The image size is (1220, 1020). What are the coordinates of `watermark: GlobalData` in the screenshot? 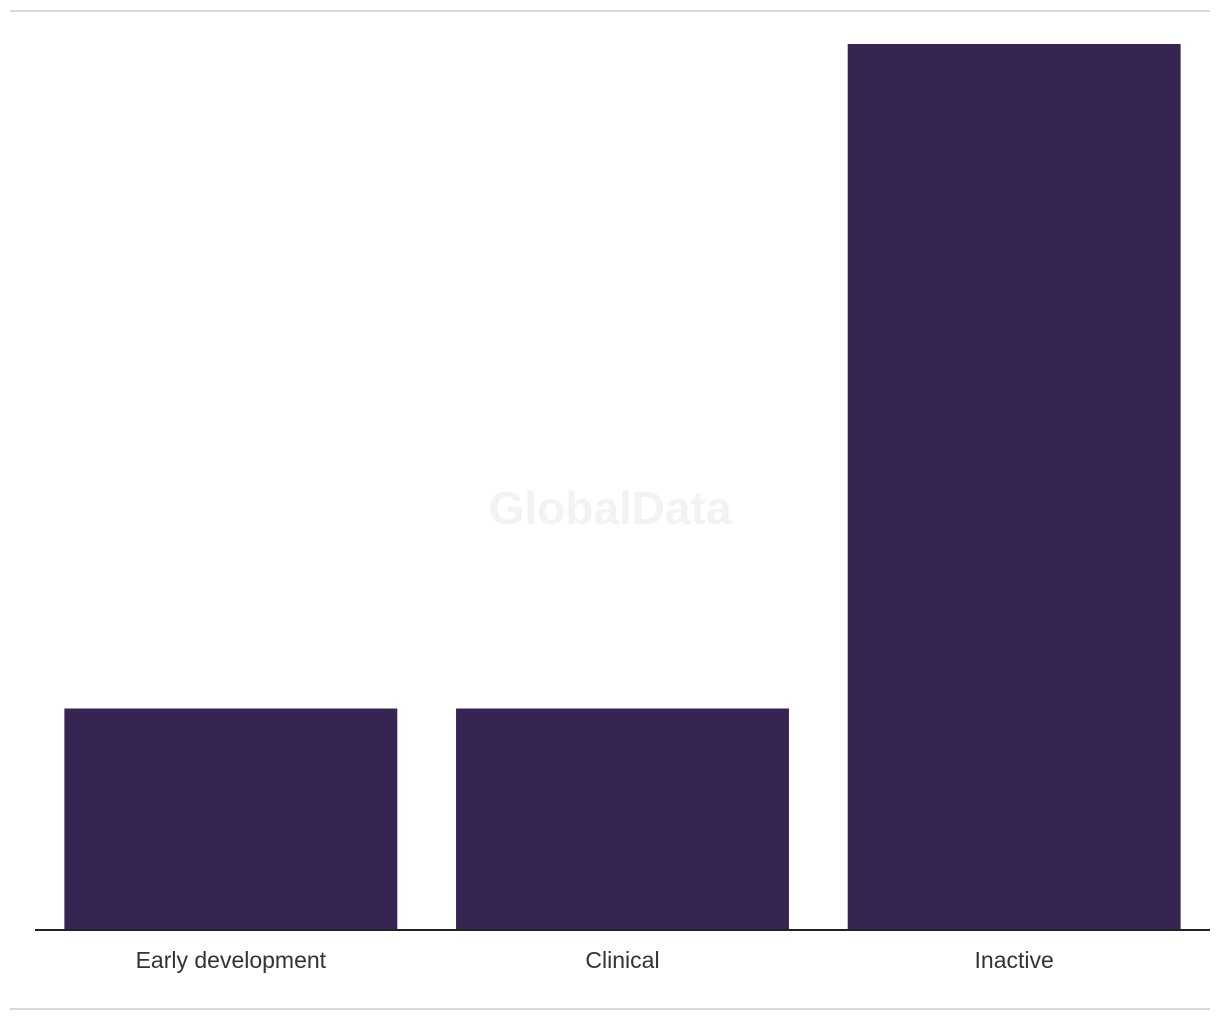 It's located at (610, 508).